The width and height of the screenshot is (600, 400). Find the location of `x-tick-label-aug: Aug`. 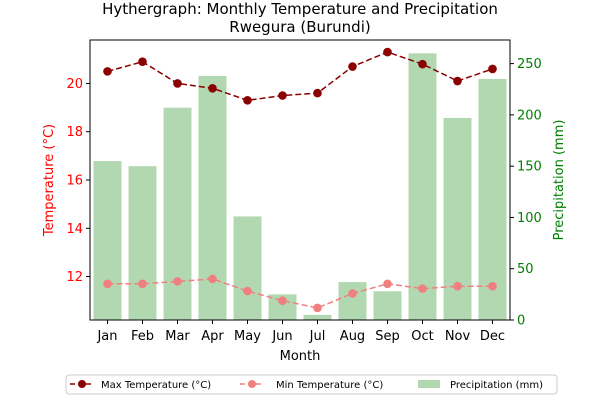

x-tick-label-aug: Aug is located at coordinates (352, 336).